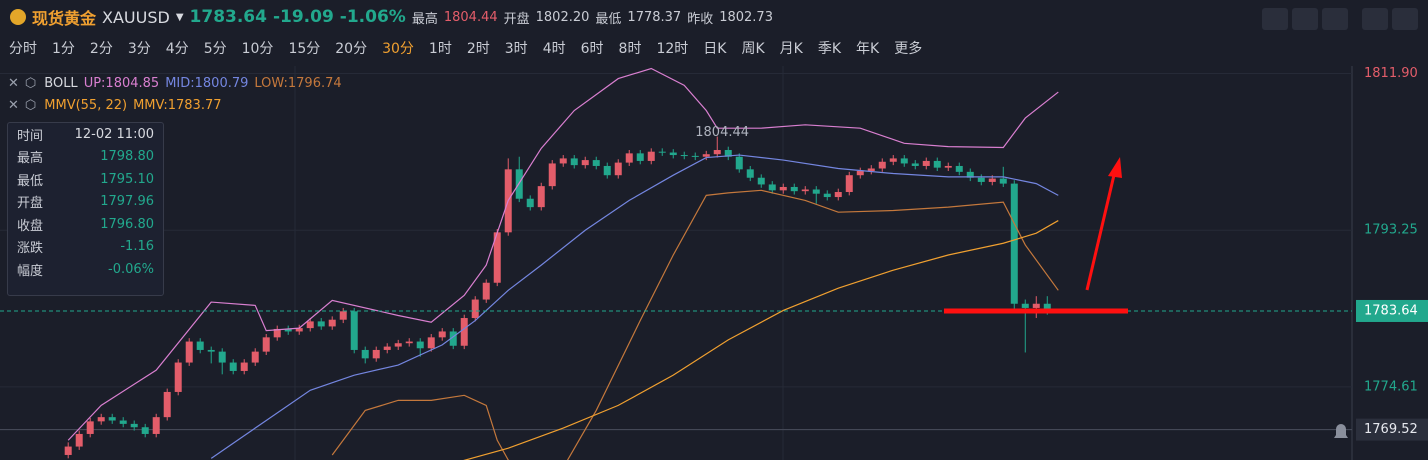 Image resolution: width=1428 pixels, height=460 pixels. I want to click on timeframe-button: 更多, so click(908, 49).